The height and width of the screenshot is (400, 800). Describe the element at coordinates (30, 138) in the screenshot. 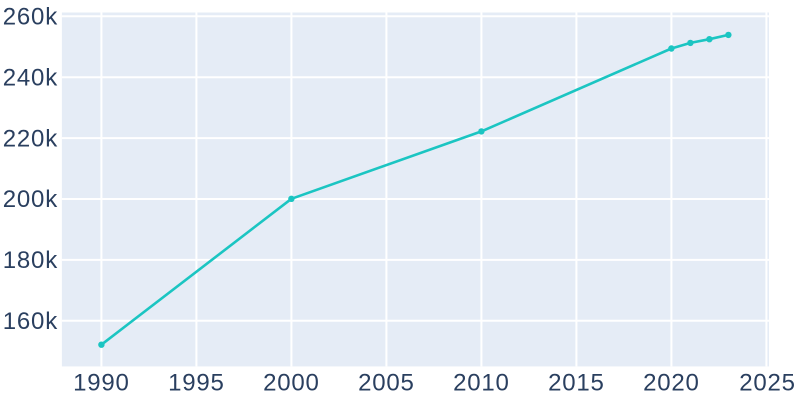

I see `svg-text: 220k` at that location.